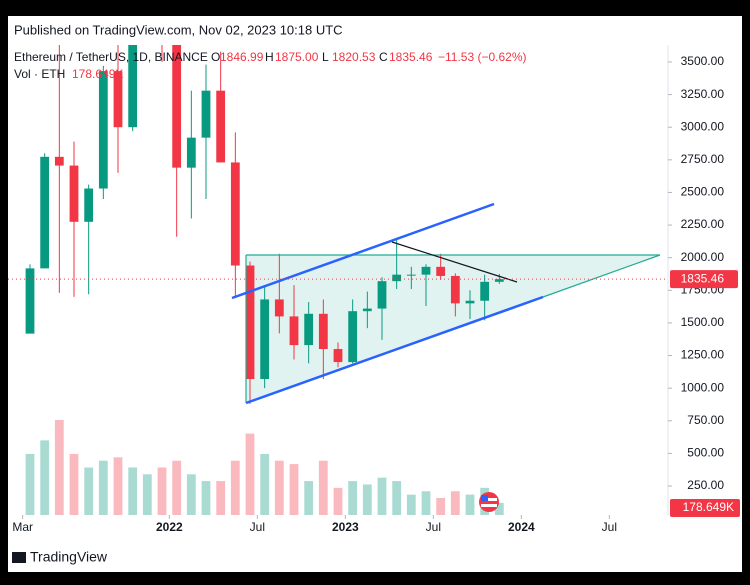 The image size is (750, 585). Describe the element at coordinates (354, 57) in the screenshot. I see `low: 1820.53` at that location.